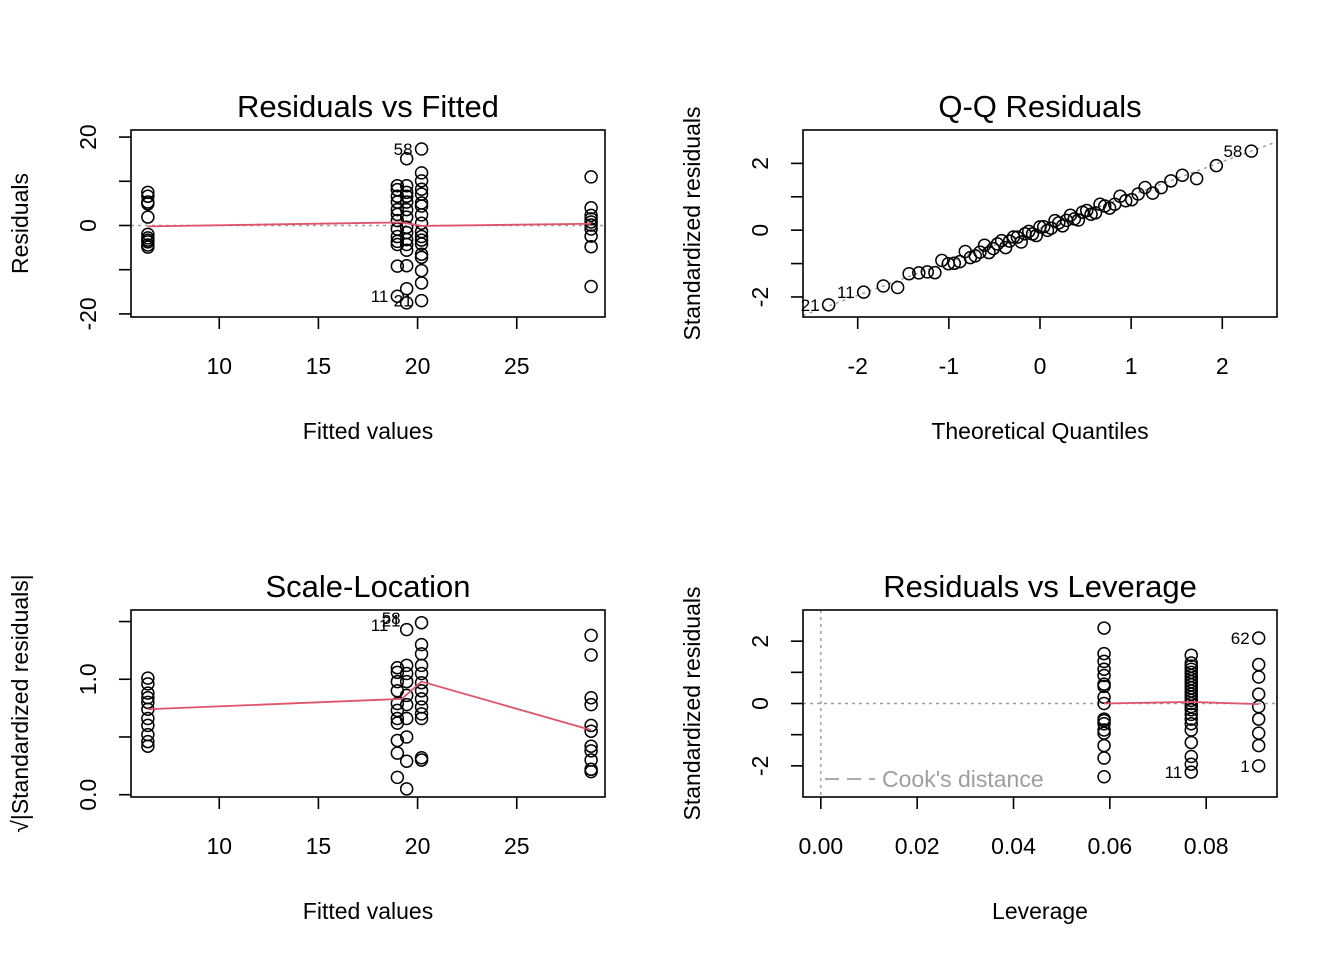 The image size is (1344, 960). I want to click on y-axis-label: √|Standardized residuals|, so click(20, 703).